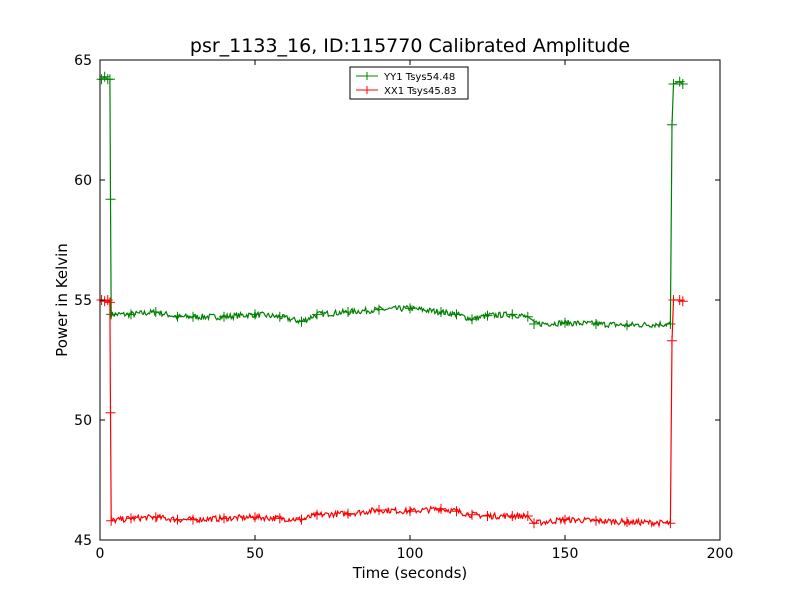 Image resolution: width=800 pixels, height=604 pixels. I want to click on x-tick-label-4: 200, so click(720, 554).